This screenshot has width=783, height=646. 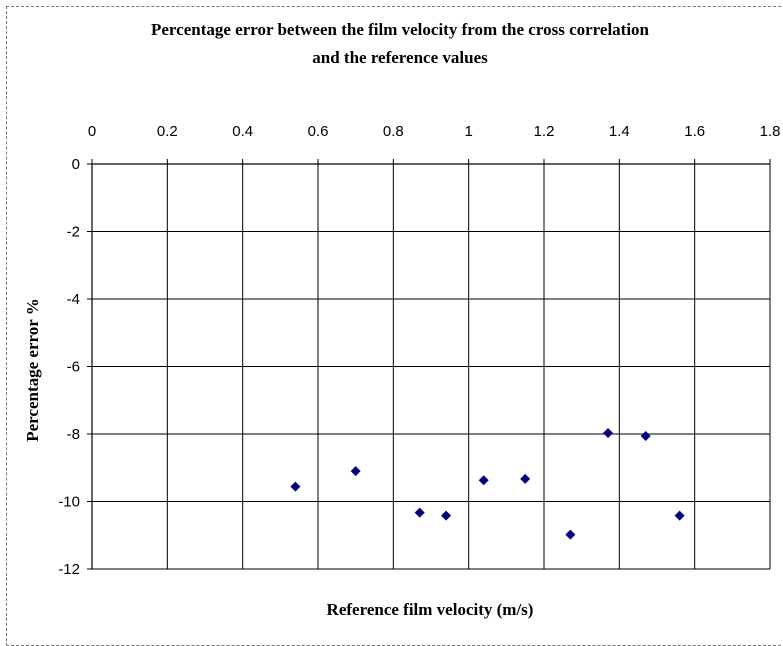 What do you see at coordinates (76, 164) in the screenshot?
I see `y-tick-label: 0` at bounding box center [76, 164].